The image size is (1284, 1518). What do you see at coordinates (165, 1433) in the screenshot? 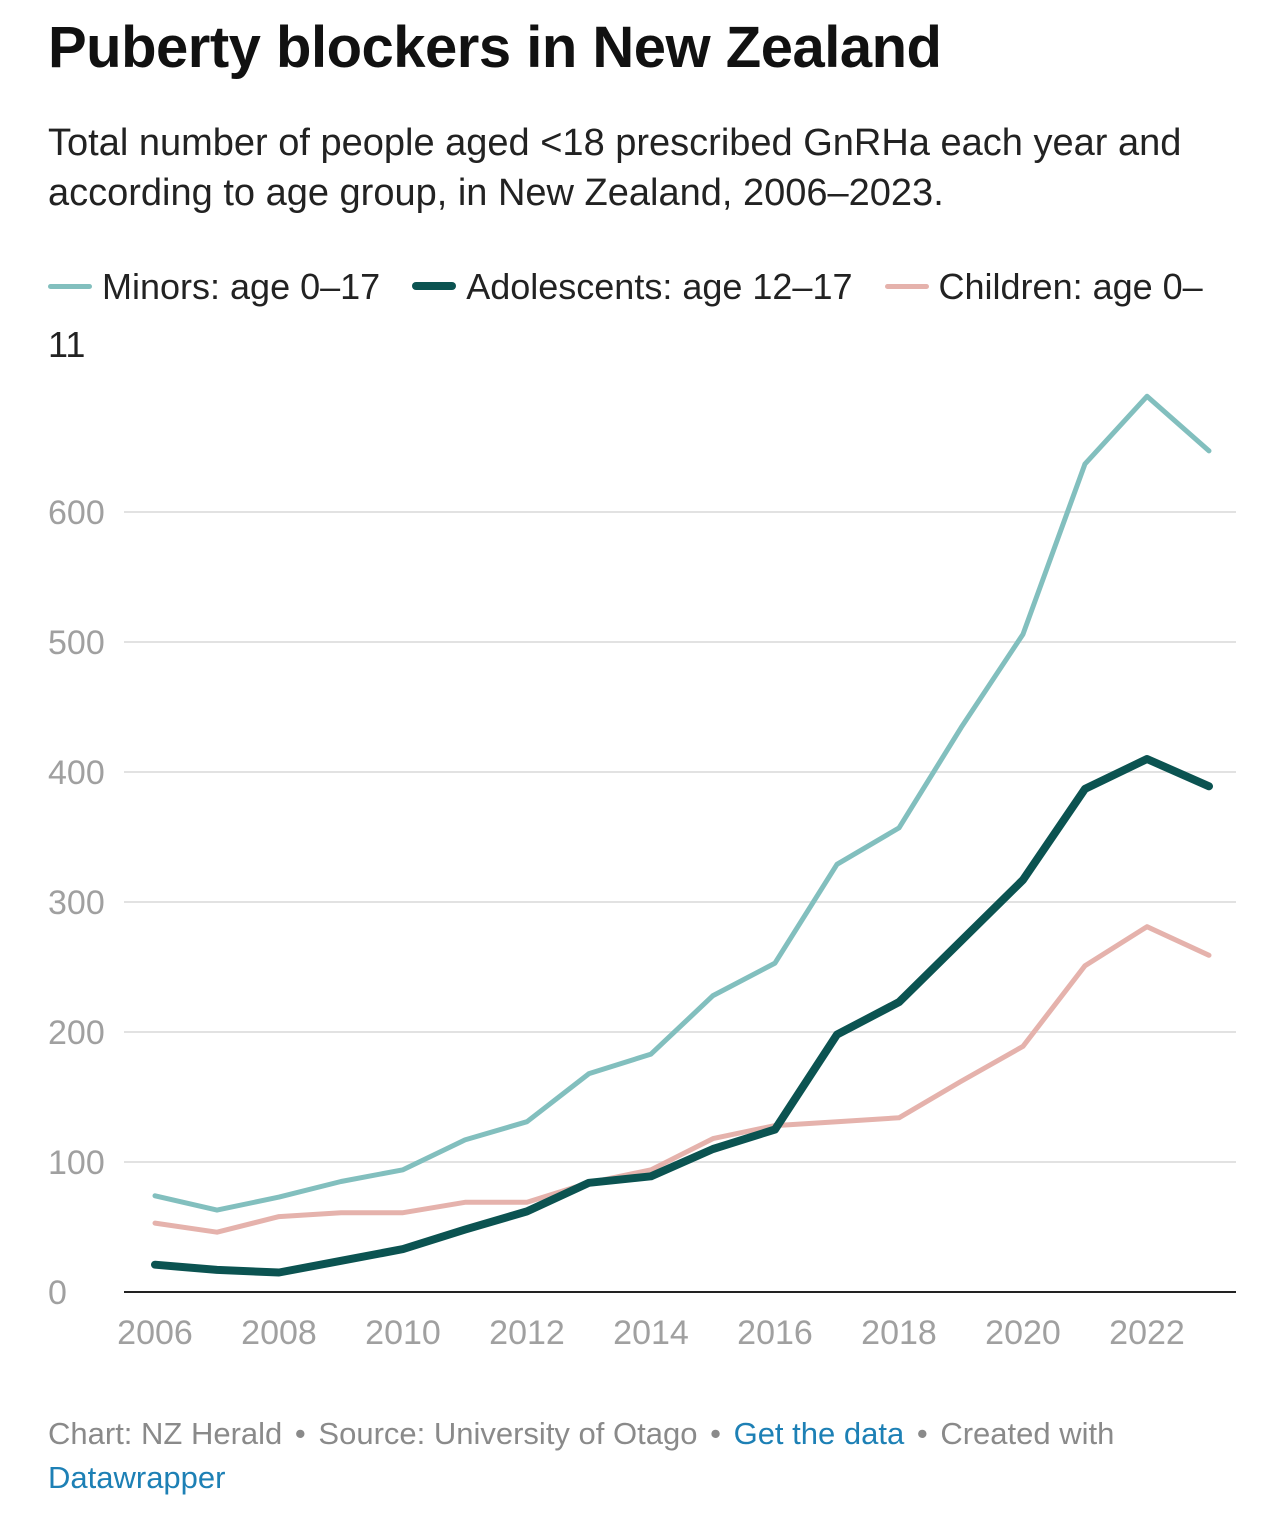
I see `footer-chart-credit: Chart: NZ Herald` at bounding box center [165, 1433].